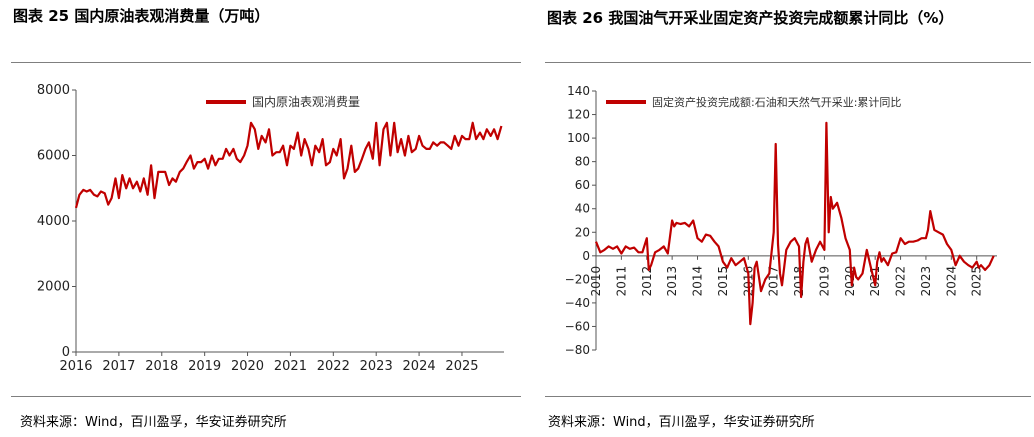  Describe the element at coordinates (204, 366) in the screenshot. I see `left-x-tick-label: 2019` at that location.